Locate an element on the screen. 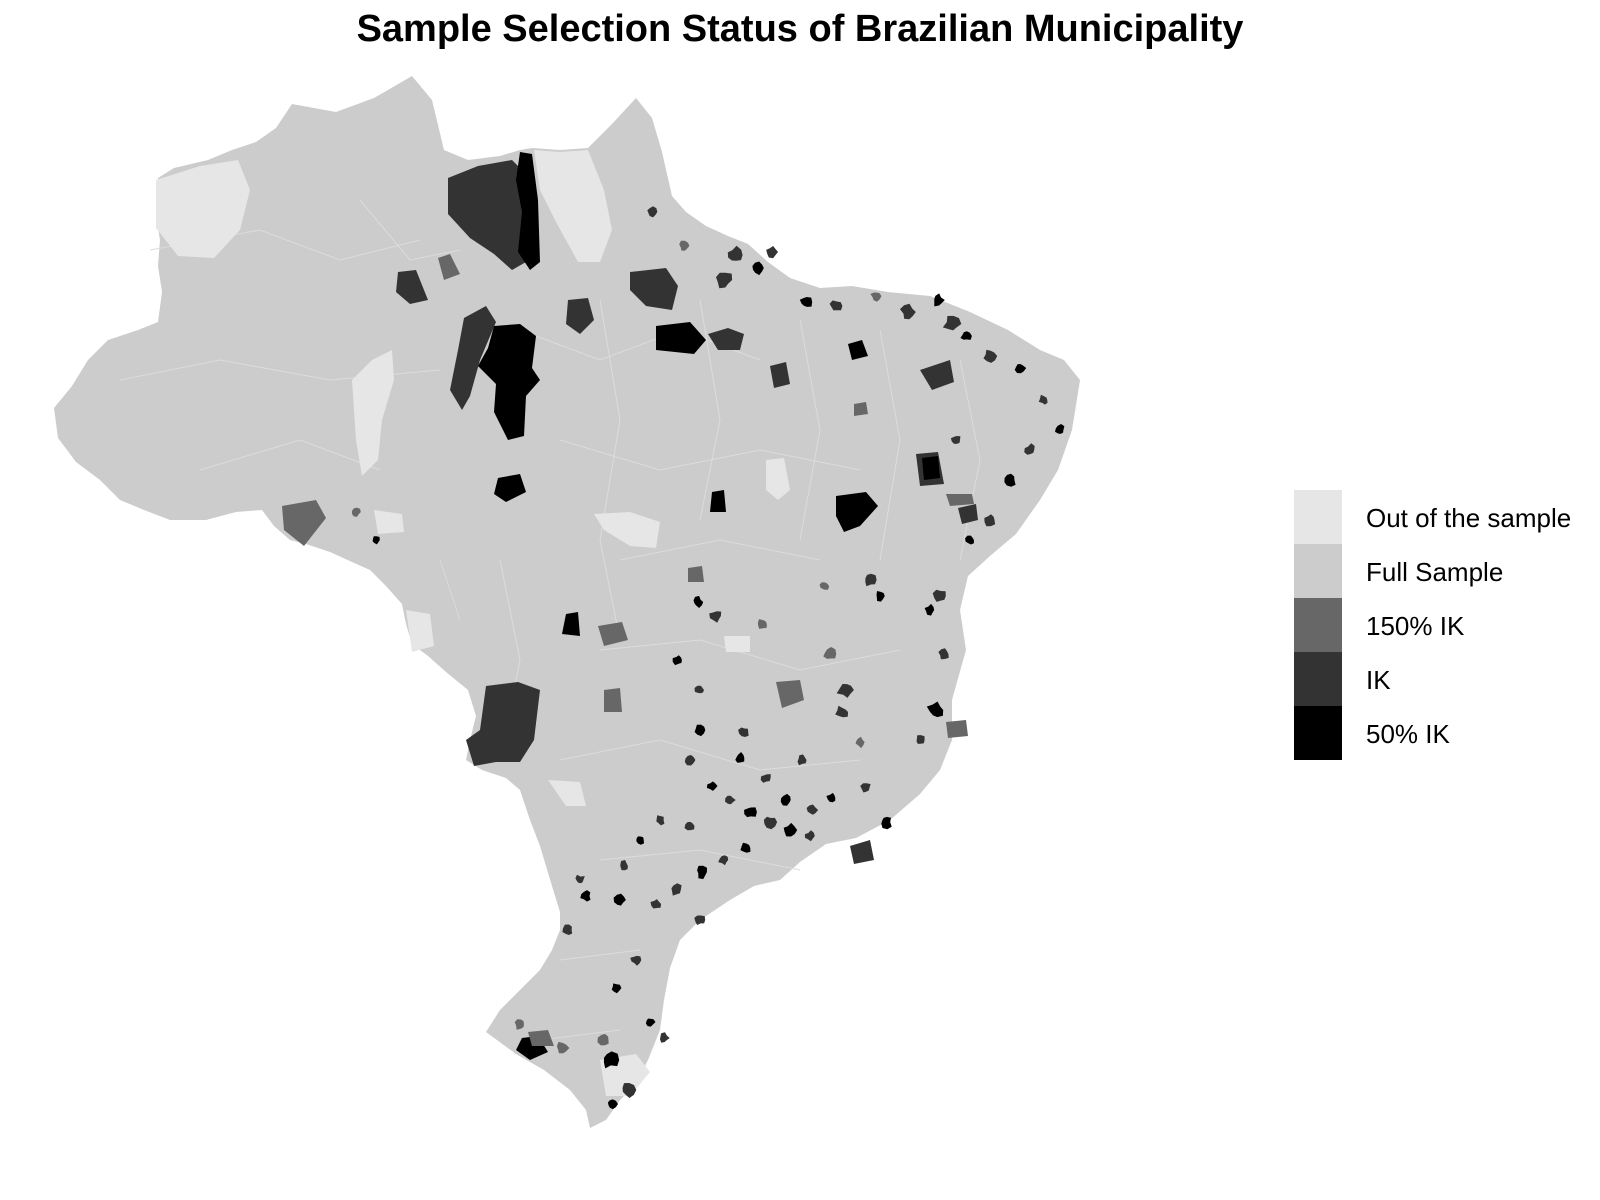 Image resolution: width=1600 pixels, height=1200 pixels. legend-item: 150% IK is located at coordinates (1444, 625).